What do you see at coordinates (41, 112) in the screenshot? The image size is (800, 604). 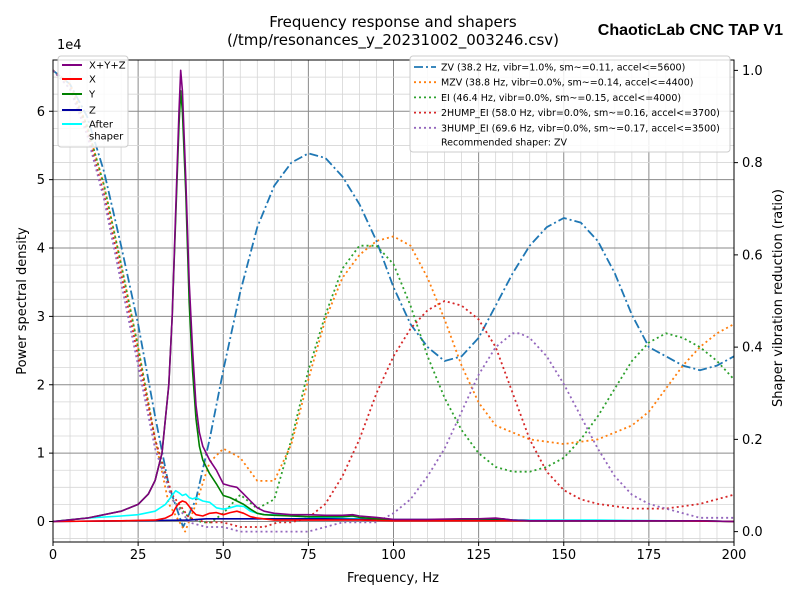 I see `y-tick-label: 6` at bounding box center [41, 112].